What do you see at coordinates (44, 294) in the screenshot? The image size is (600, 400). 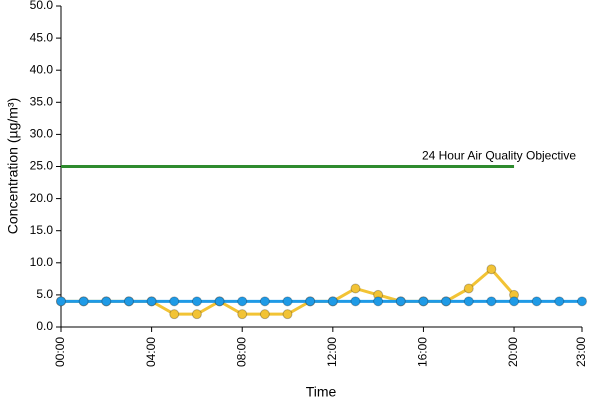 I see `y-tick-label: 5.0` at bounding box center [44, 294].